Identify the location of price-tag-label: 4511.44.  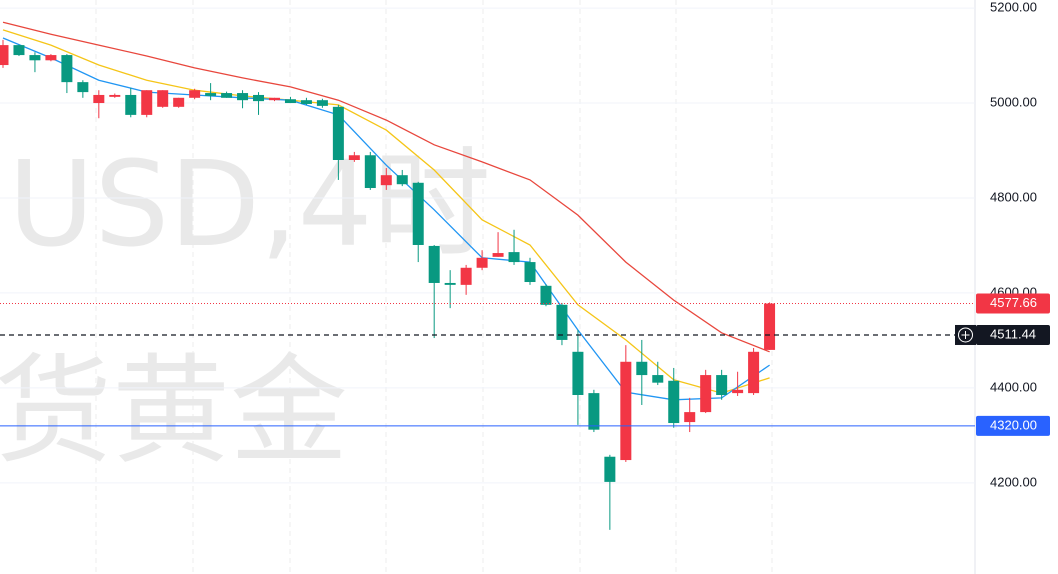
(1013, 333).